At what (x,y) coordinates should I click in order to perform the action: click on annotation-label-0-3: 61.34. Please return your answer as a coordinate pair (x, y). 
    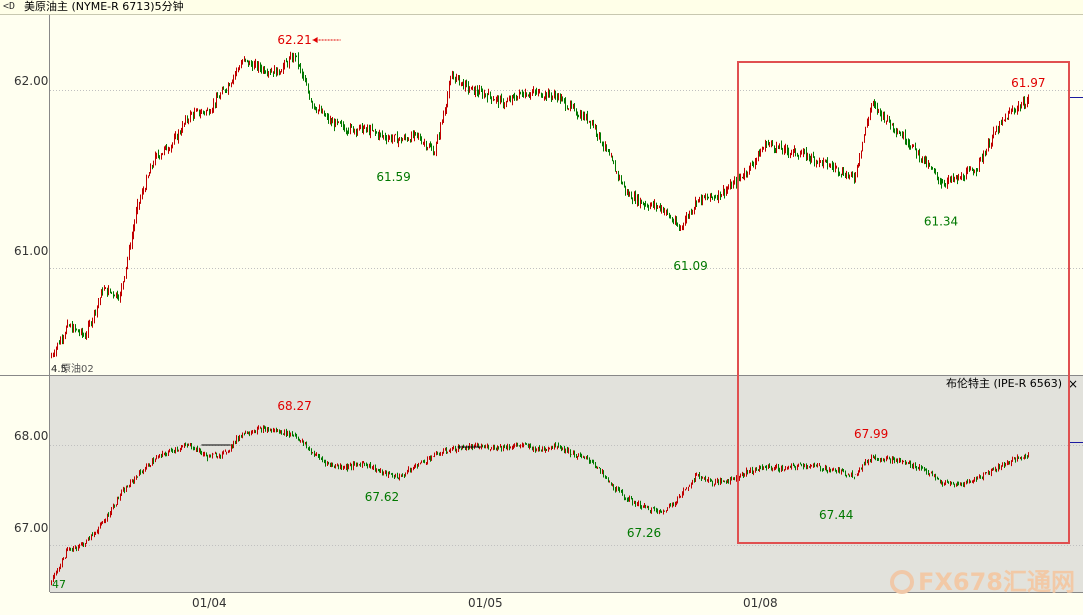
    Looking at the image, I should click on (941, 222).